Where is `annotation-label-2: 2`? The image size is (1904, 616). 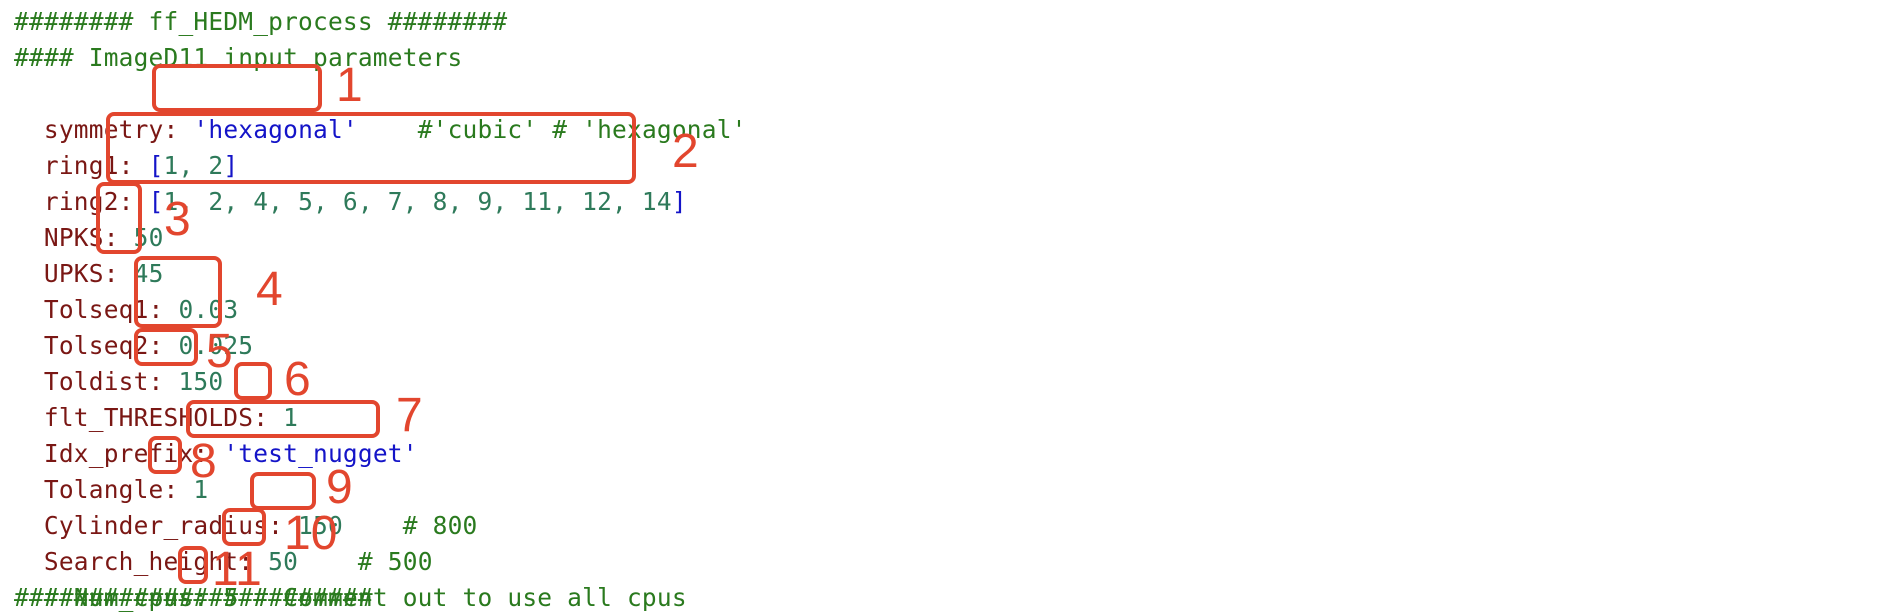
annotation-label-2: 2 is located at coordinates (685, 151).